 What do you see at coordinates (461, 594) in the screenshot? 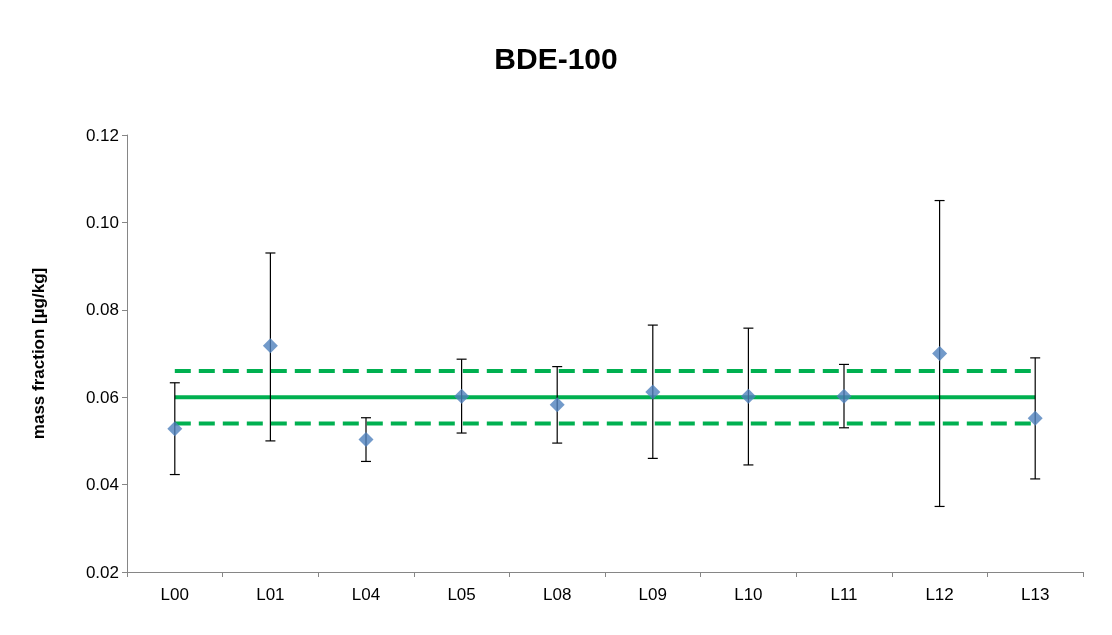
I see `x-tick-label: L05` at bounding box center [461, 594].